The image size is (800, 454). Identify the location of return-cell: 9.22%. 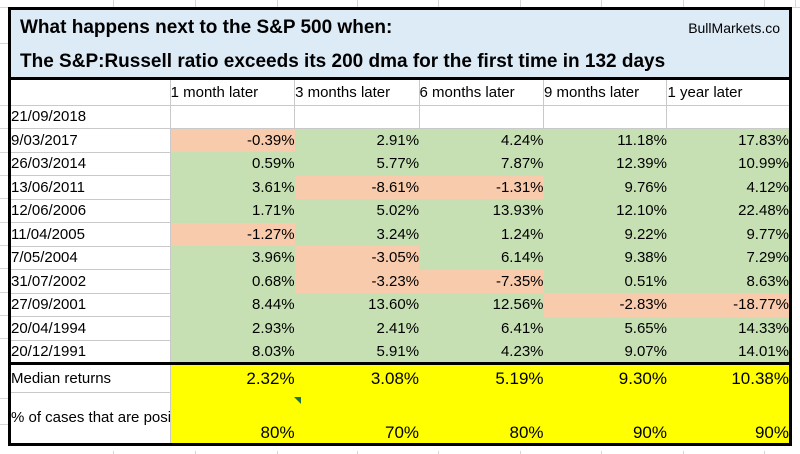
(605, 234).